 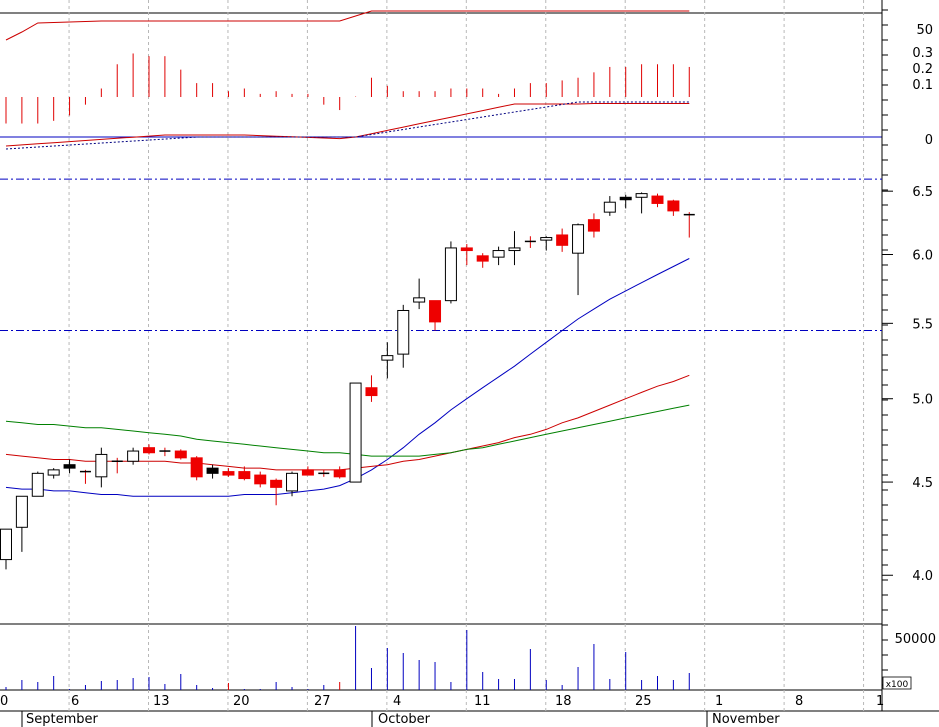 What do you see at coordinates (347, 422) in the screenshot?
I see `moving-average-line` at bounding box center [347, 422].